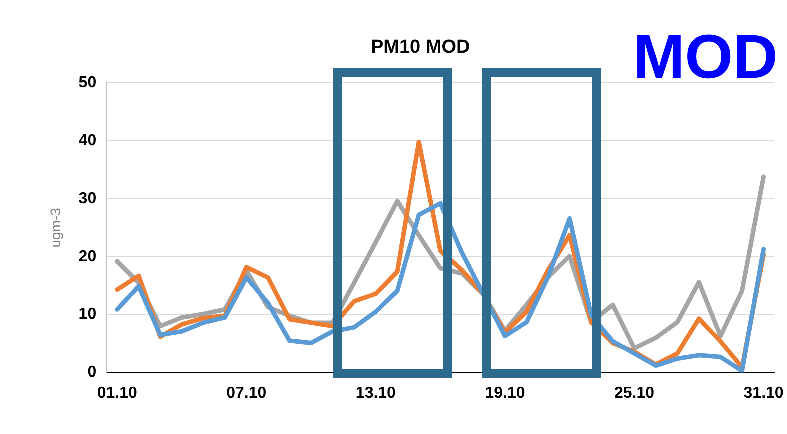 The image size is (787, 434). Describe the element at coordinates (117, 393) in the screenshot. I see `x-tick-label: 01.10` at that location.